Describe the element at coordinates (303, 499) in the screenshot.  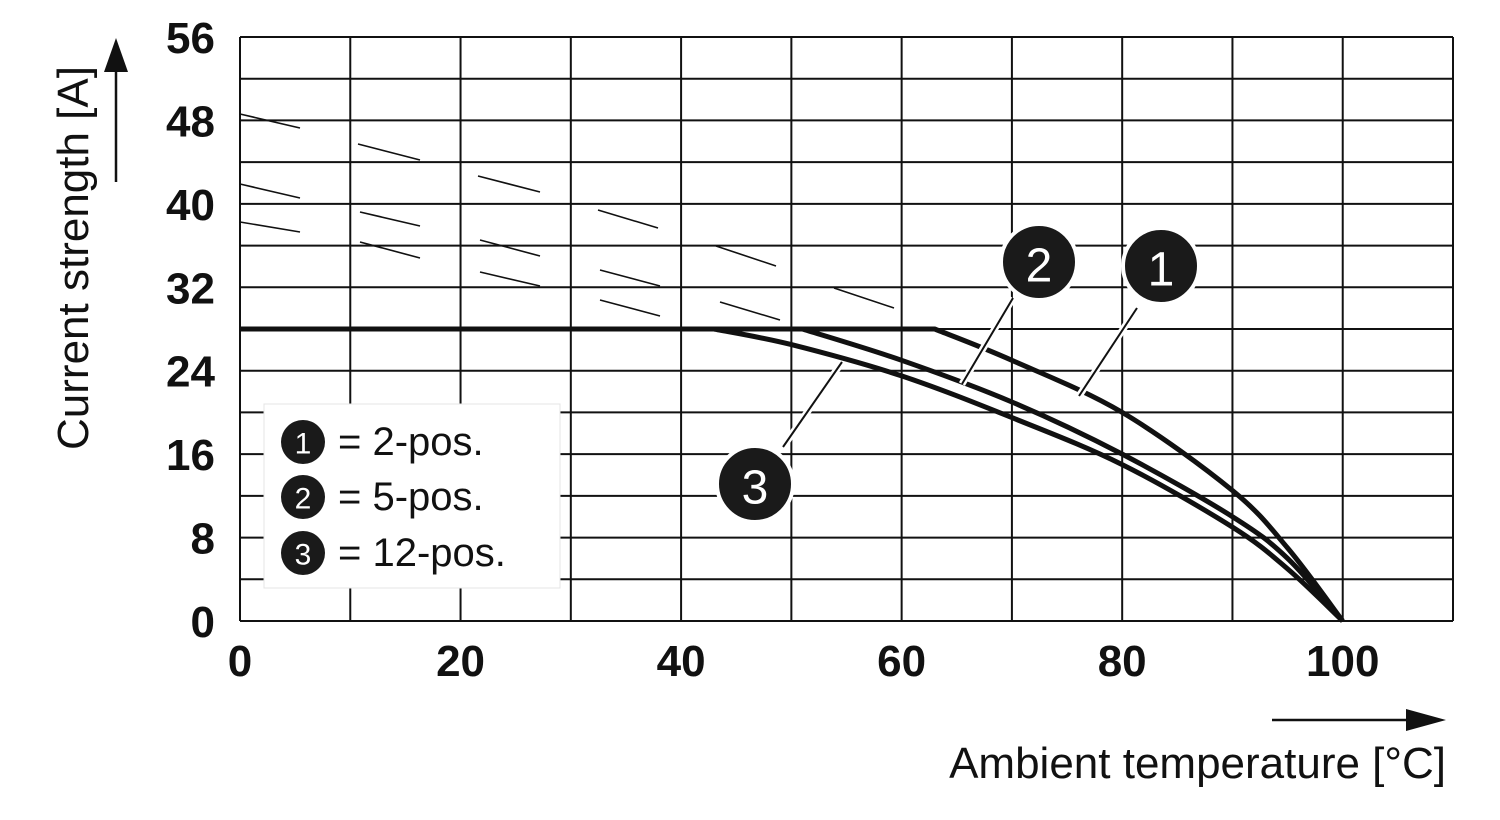
I see `legend-badge-2-label: 2` at that location.